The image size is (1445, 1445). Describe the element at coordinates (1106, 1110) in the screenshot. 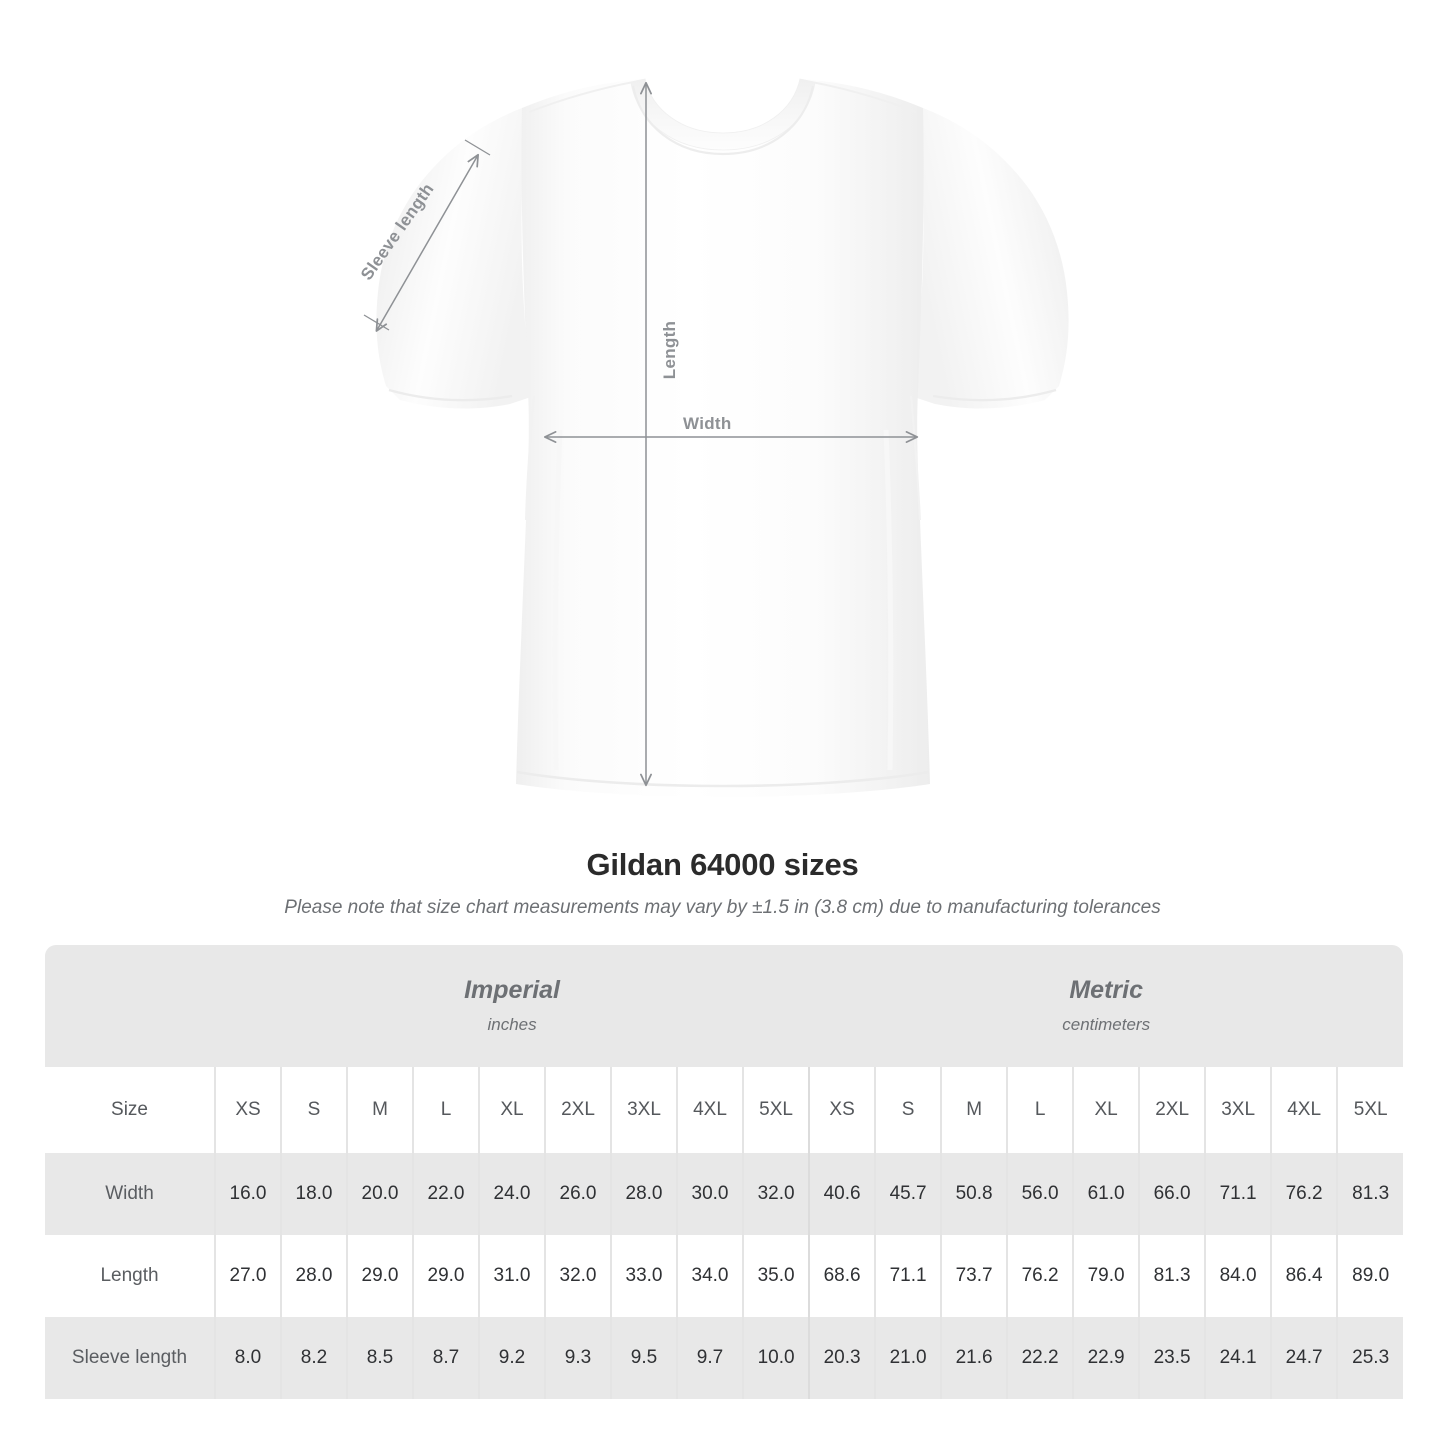

I see `header-metric-xl: XL` at that location.